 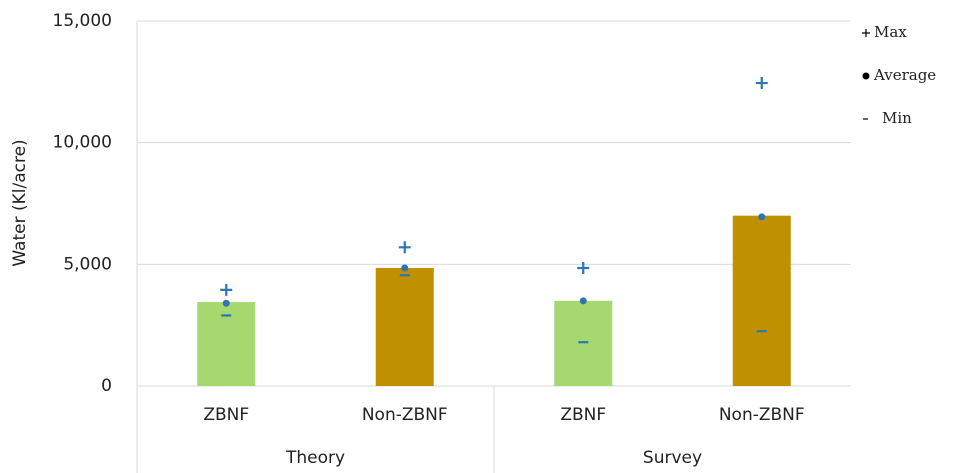 What do you see at coordinates (106, 386) in the screenshot?
I see `y-tick-label: 0` at bounding box center [106, 386].